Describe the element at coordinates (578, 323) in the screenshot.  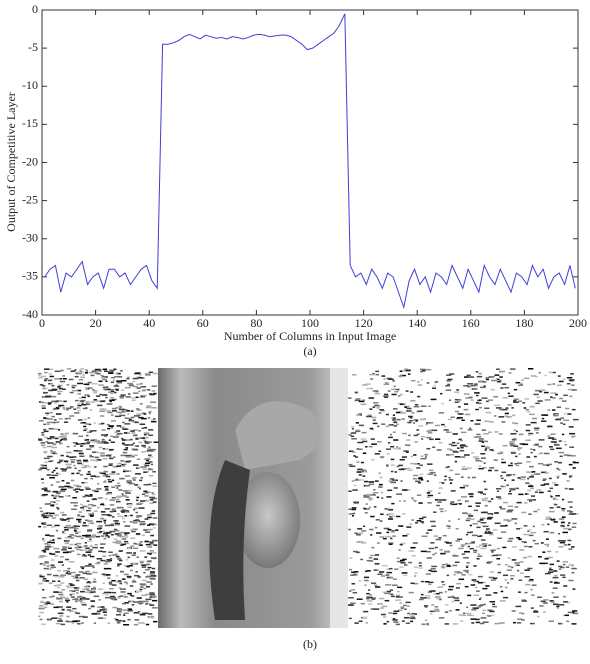
I see `x-tick-label: 200` at that location.